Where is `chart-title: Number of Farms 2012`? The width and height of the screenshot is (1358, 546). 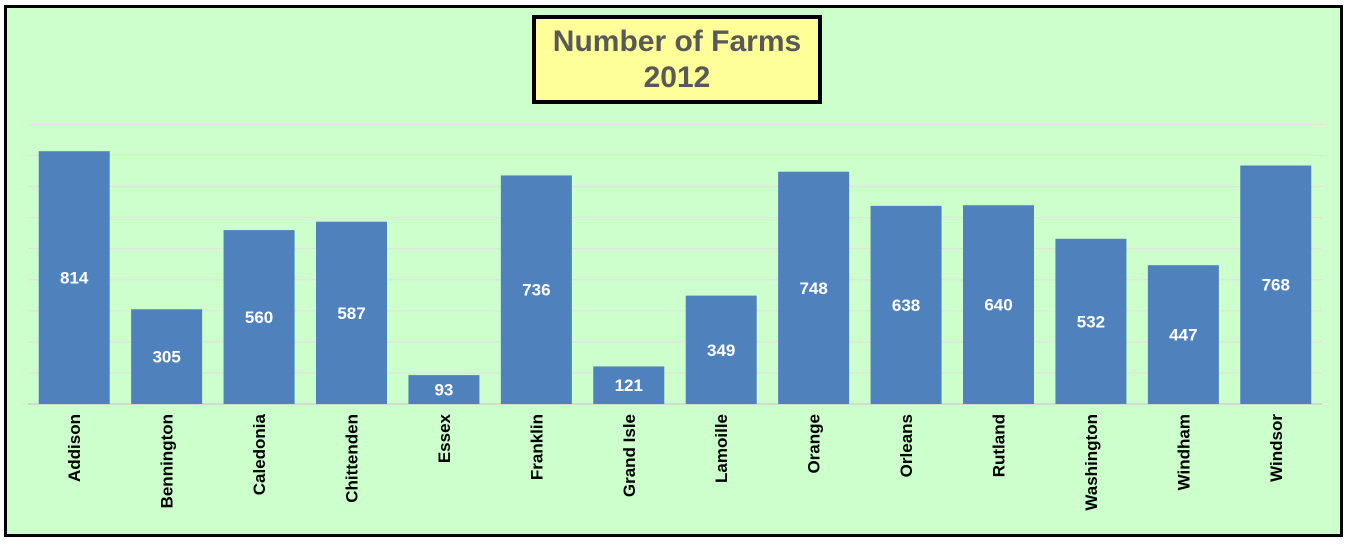
chart-title: Number of Farms 2012 is located at coordinates (677, 59).